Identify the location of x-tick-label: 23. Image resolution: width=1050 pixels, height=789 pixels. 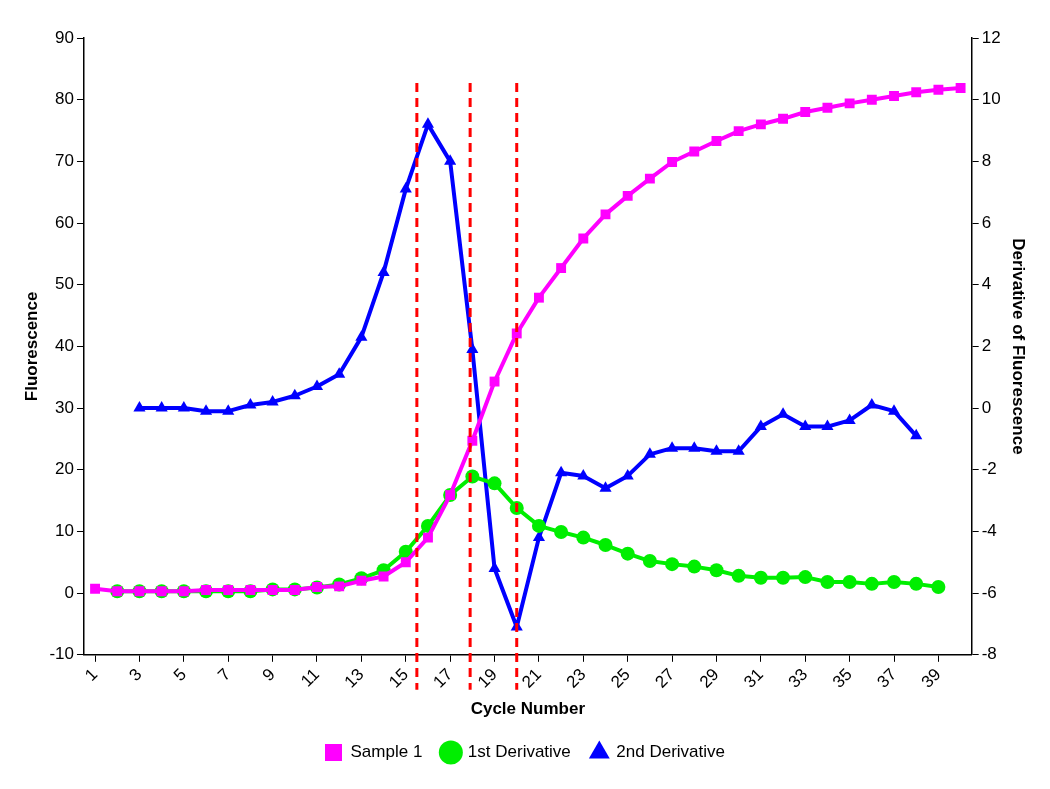
(576, 678).